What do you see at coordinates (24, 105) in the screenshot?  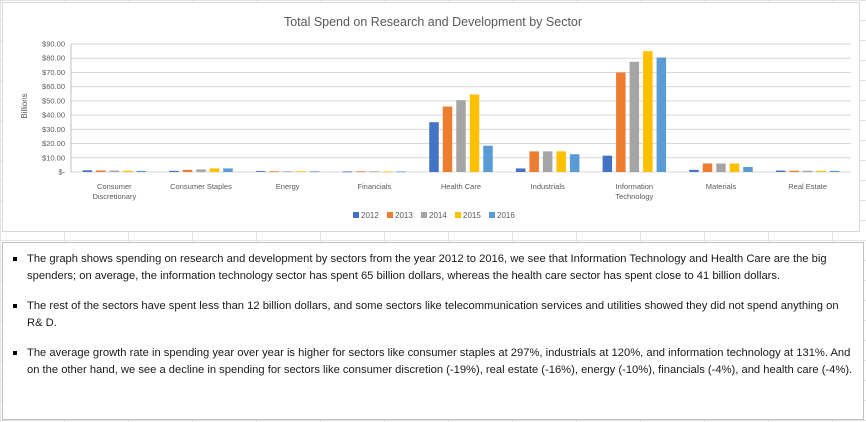 I see `y-axis-label: Billions` at bounding box center [24, 105].